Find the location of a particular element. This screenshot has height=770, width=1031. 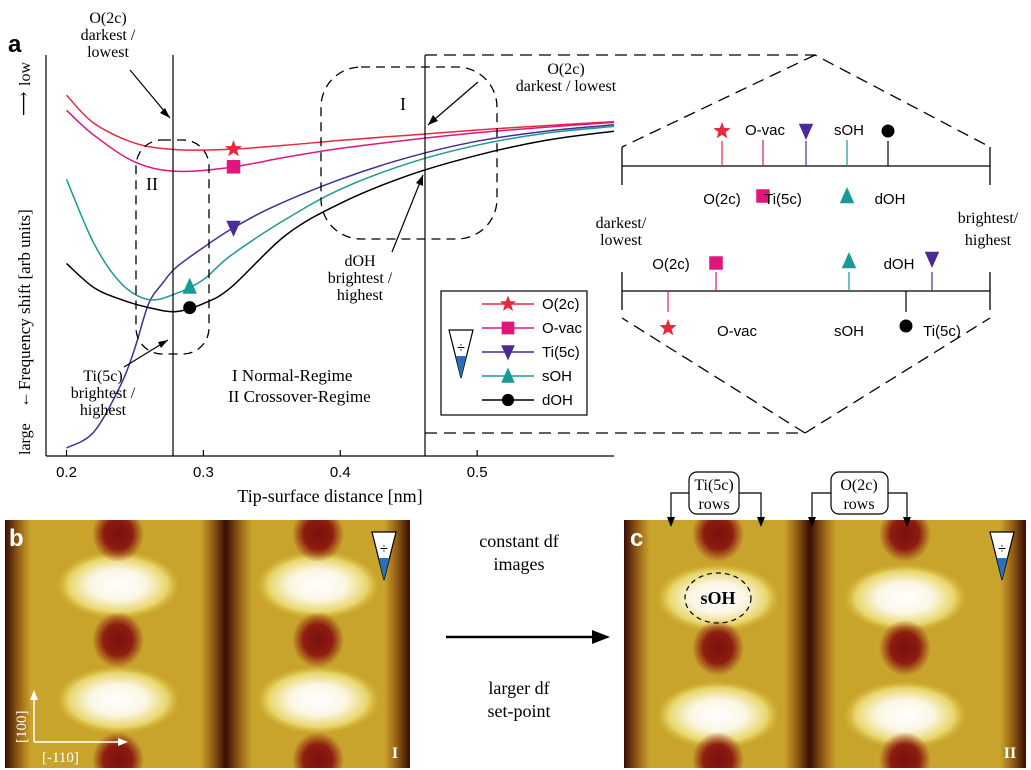

scale-label: O-vac is located at coordinates (737, 331).